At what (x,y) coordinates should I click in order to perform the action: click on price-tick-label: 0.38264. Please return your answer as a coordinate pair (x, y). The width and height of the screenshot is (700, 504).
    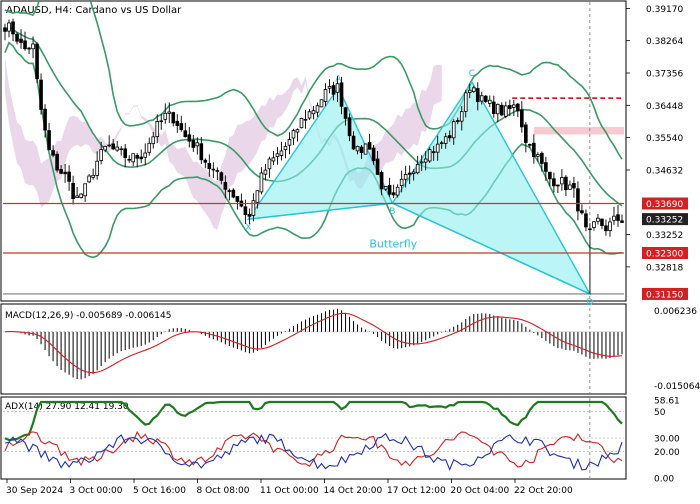
    Looking at the image, I should click on (664, 42).